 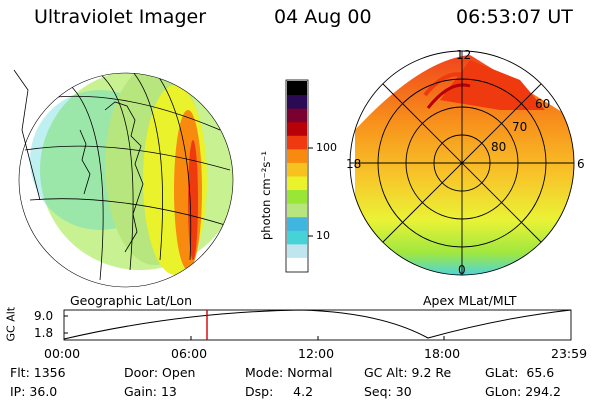 I want to click on observation-date: 04 Aug 00, so click(x=323, y=17).